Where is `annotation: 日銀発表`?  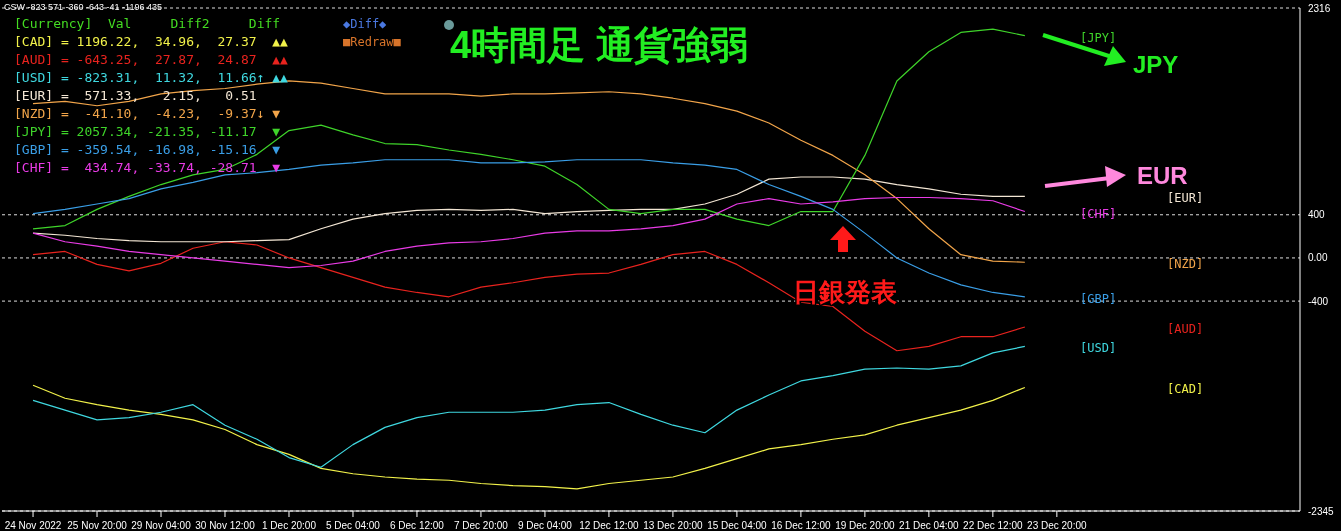
annotation: 日銀発表 is located at coordinates (845, 292).